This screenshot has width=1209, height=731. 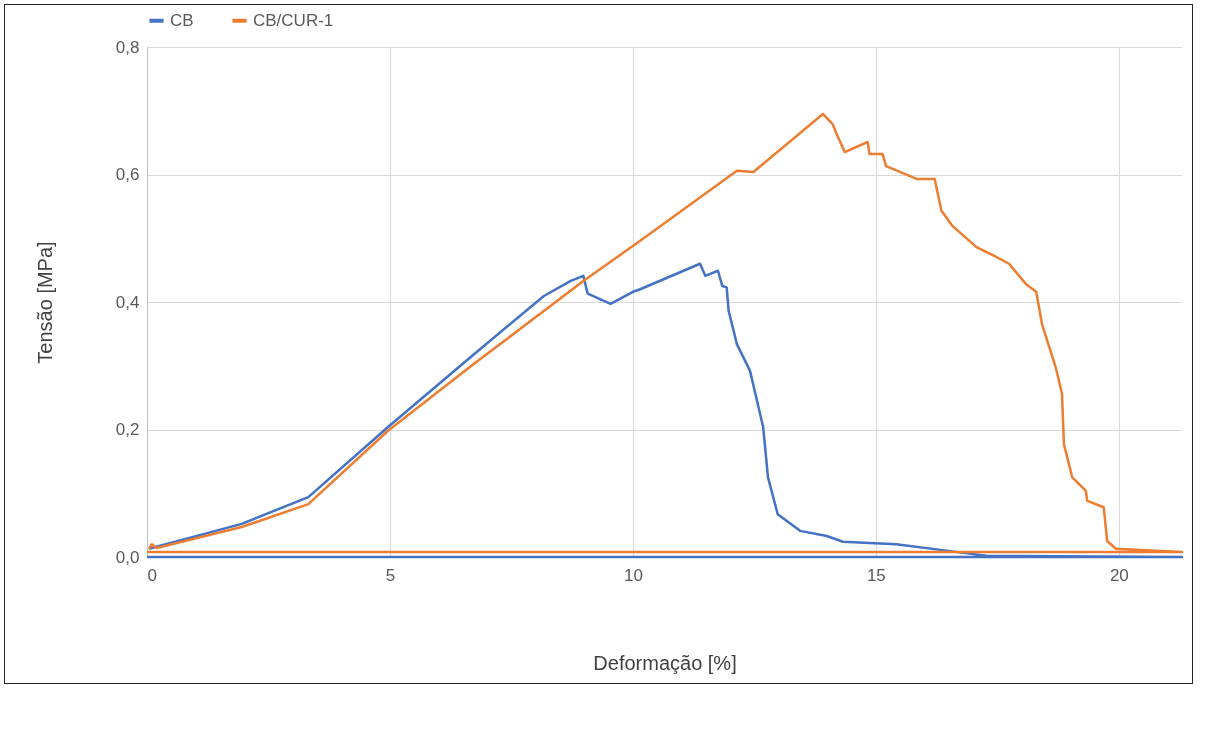 What do you see at coordinates (44, 302) in the screenshot?
I see `y-axis-title: Tensão [MPa]` at bounding box center [44, 302].